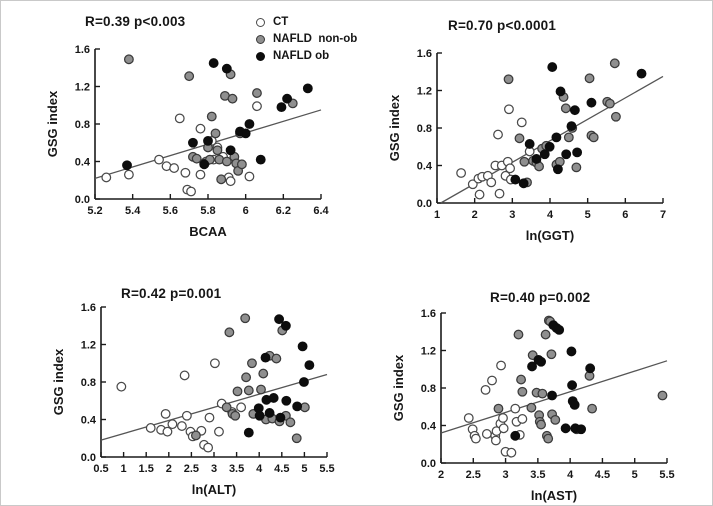 The height and width of the screenshot is (506, 713). Describe the element at coordinates (88, 458) in the screenshot. I see `y-tick-label: 0.0` at that location.